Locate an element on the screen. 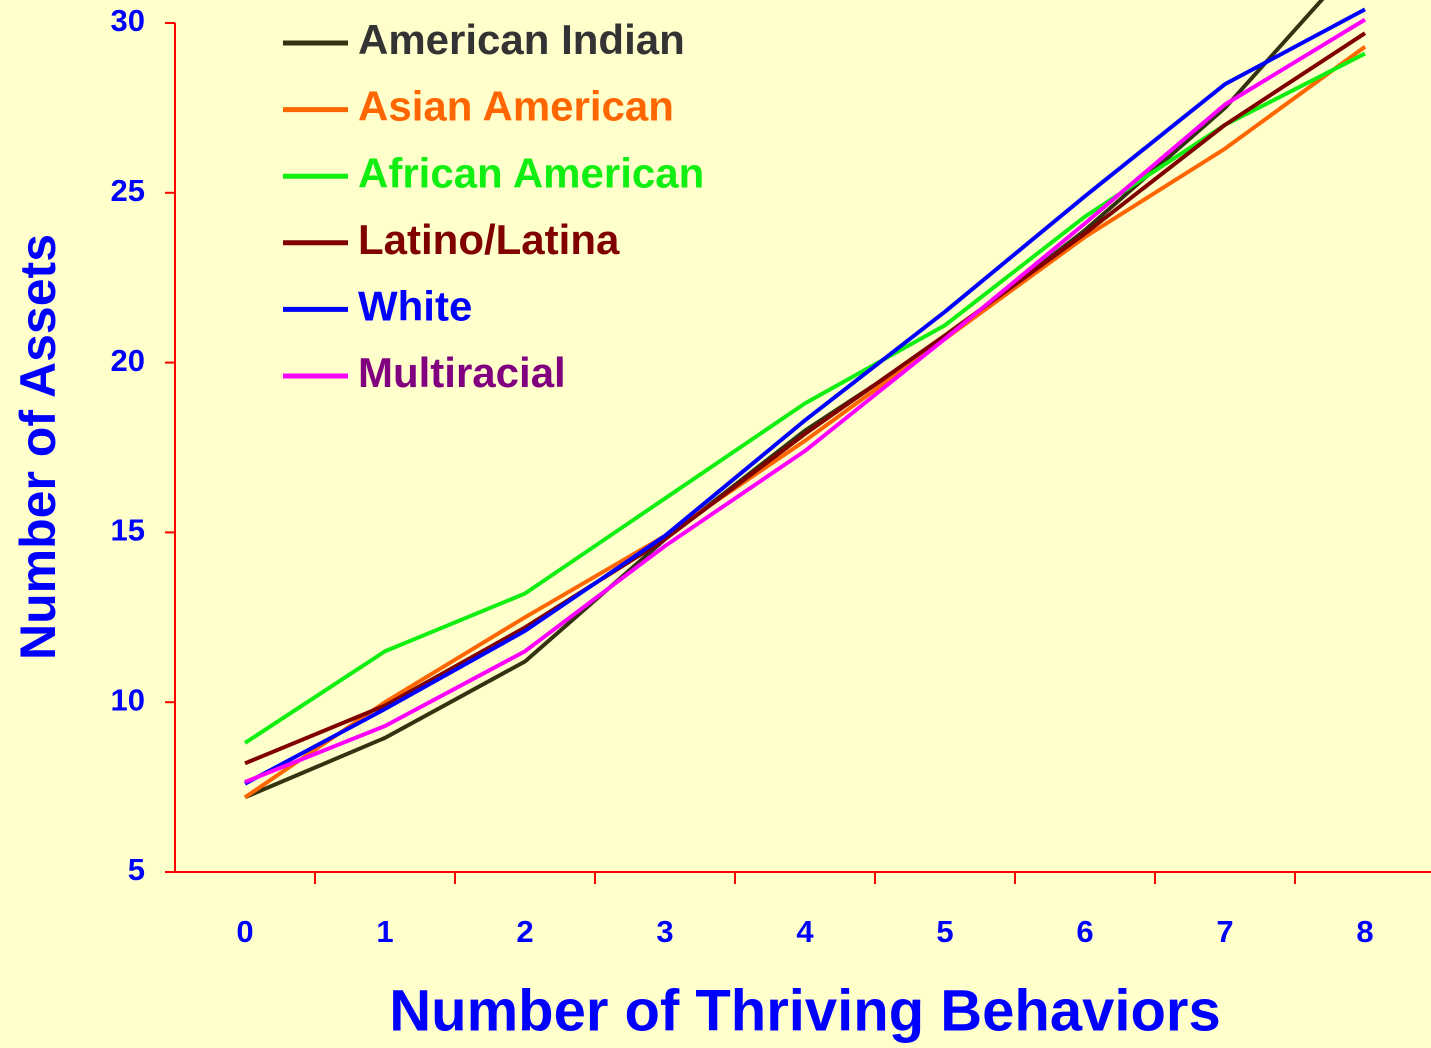 This screenshot has height=1048, width=1431. x-tick-label: 3 is located at coordinates (664, 931).